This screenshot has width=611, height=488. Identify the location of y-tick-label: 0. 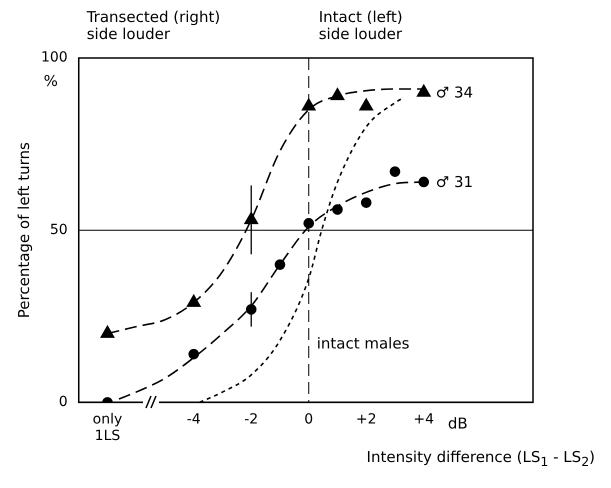
(63, 402).